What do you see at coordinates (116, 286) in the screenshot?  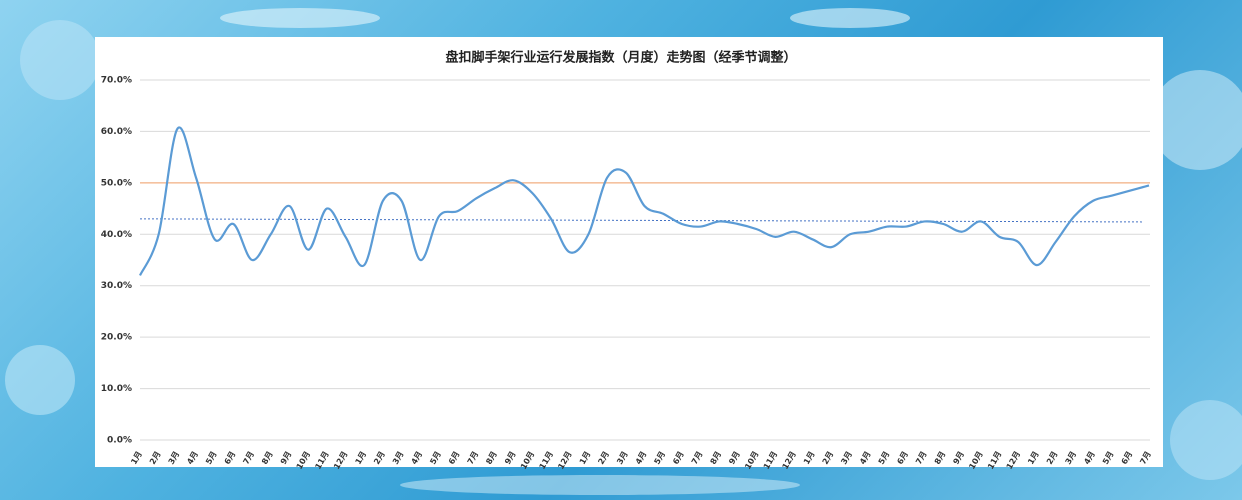 I see `y-tick-label: 30.0%` at bounding box center [116, 286].